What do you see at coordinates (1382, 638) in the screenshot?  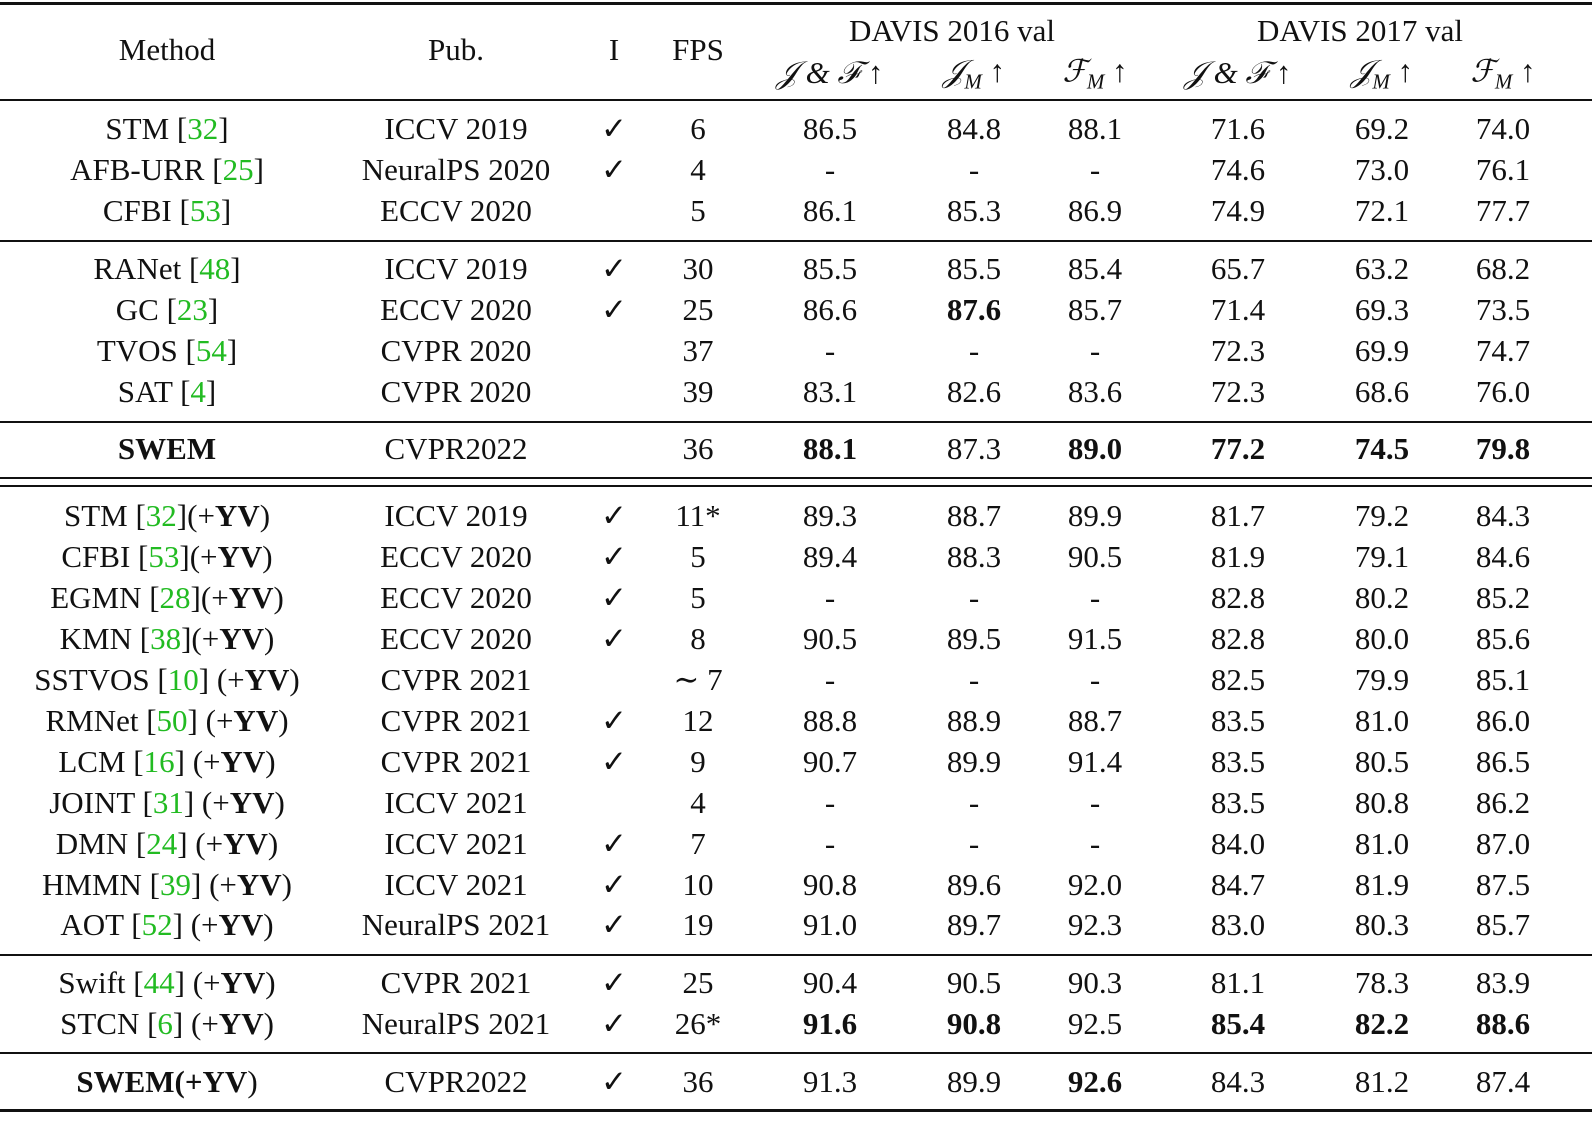 I see `score-cell: 80.0` at bounding box center [1382, 638].